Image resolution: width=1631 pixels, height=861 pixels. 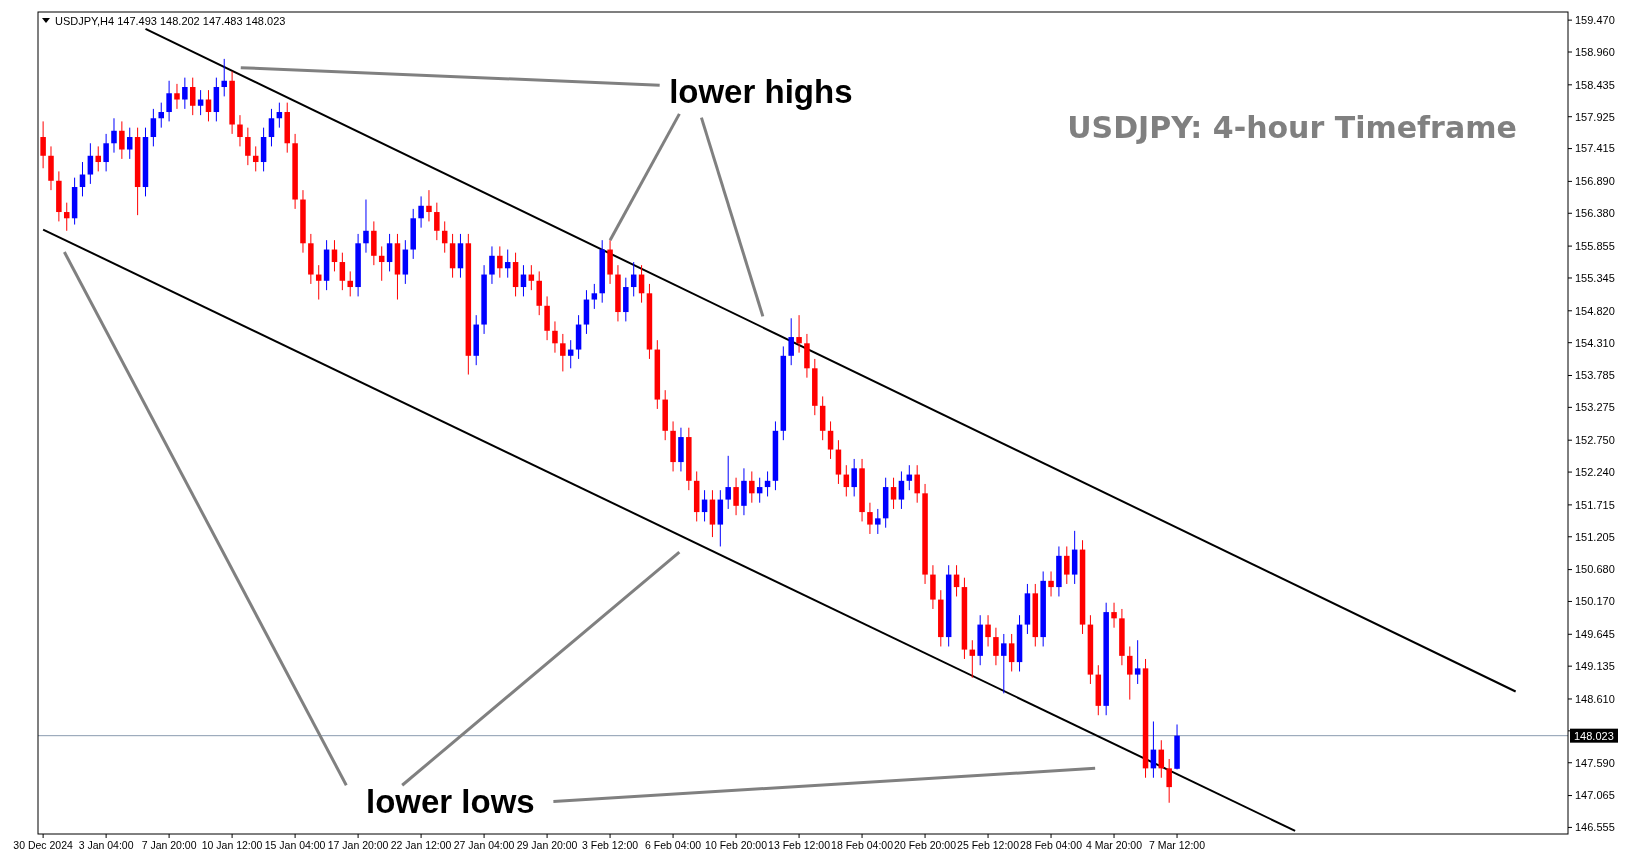 What do you see at coordinates (1595, 536) in the screenshot?
I see `y-tick-label: 151.205` at bounding box center [1595, 536].